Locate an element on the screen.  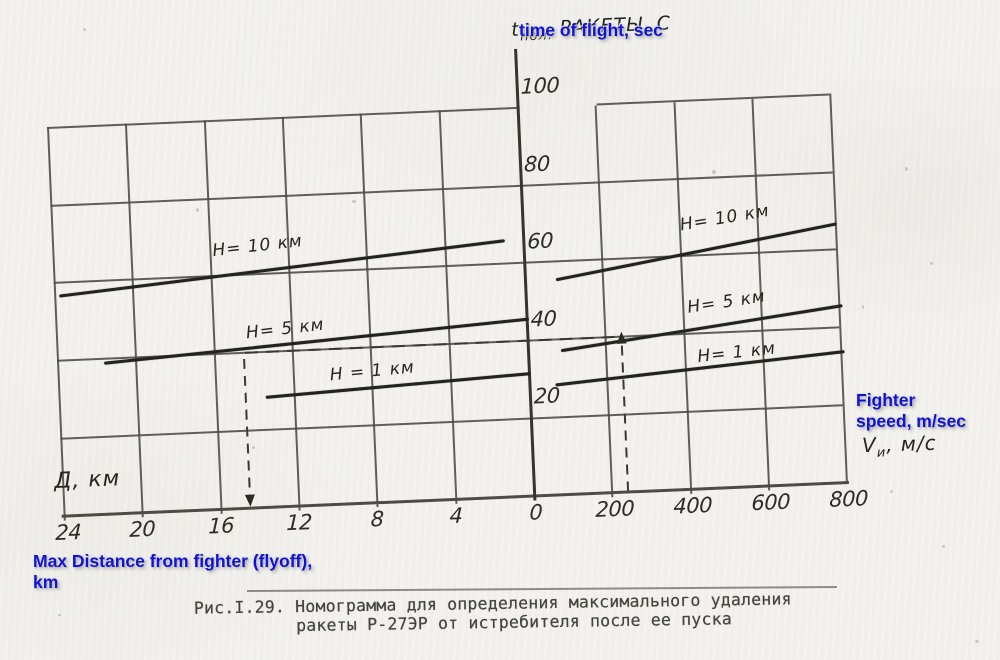
annotation-fighter-speed-line2: speed, m/sec is located at coordinates (911, 421).